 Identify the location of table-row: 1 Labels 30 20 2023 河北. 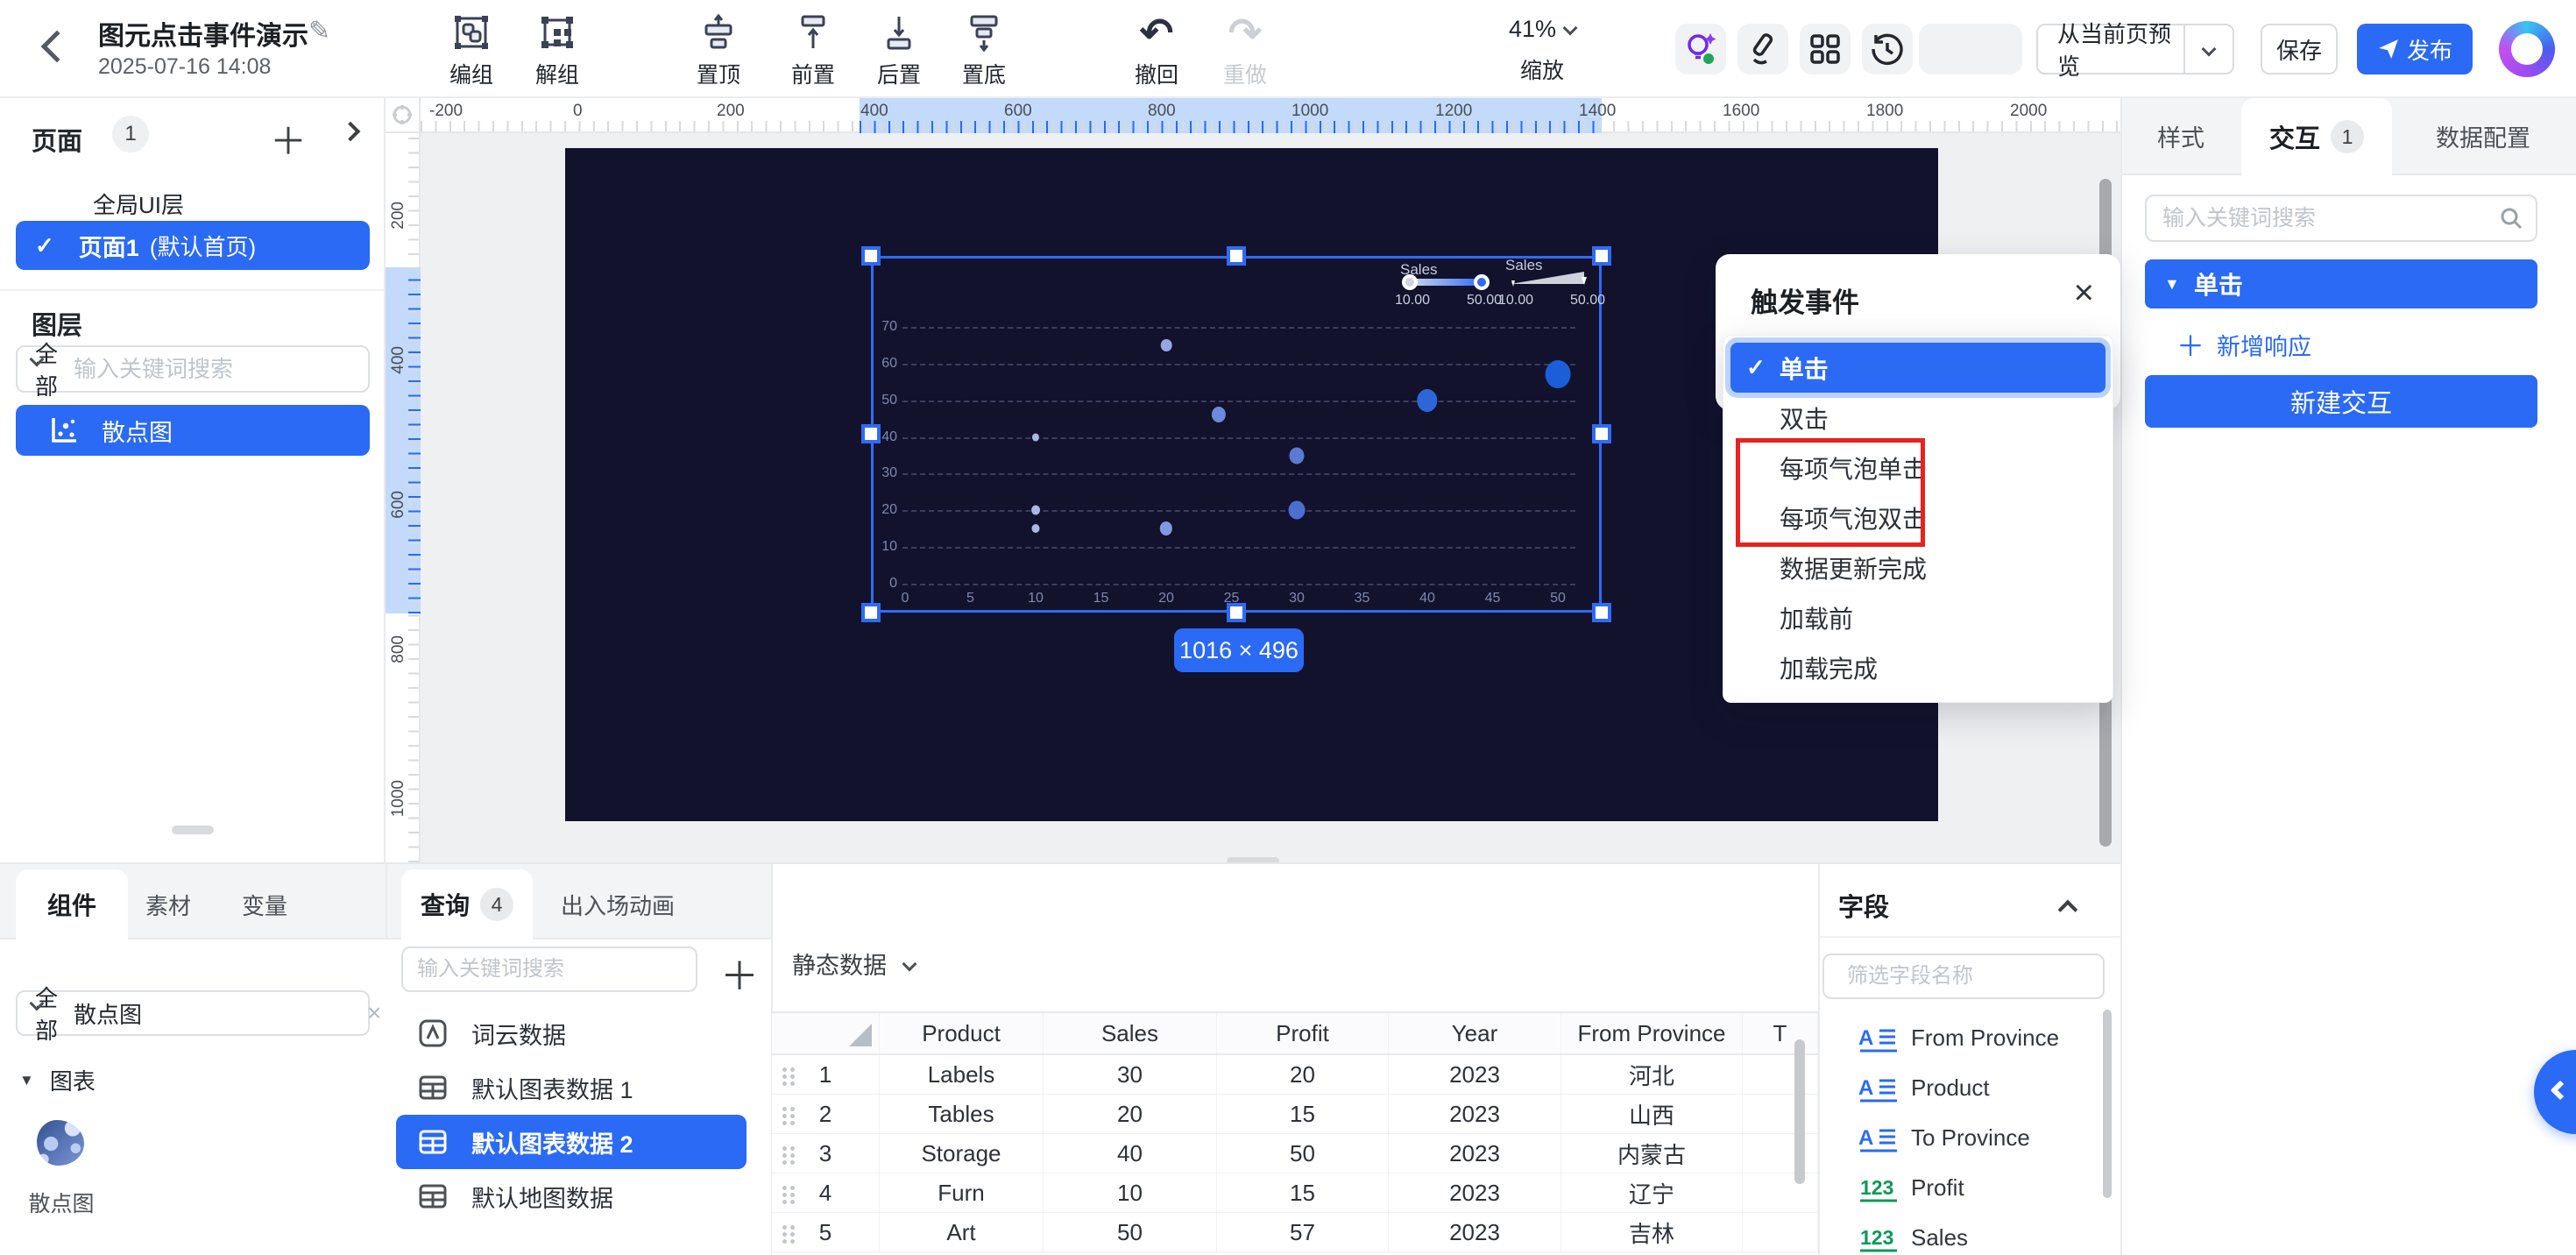
(1295, 1075).